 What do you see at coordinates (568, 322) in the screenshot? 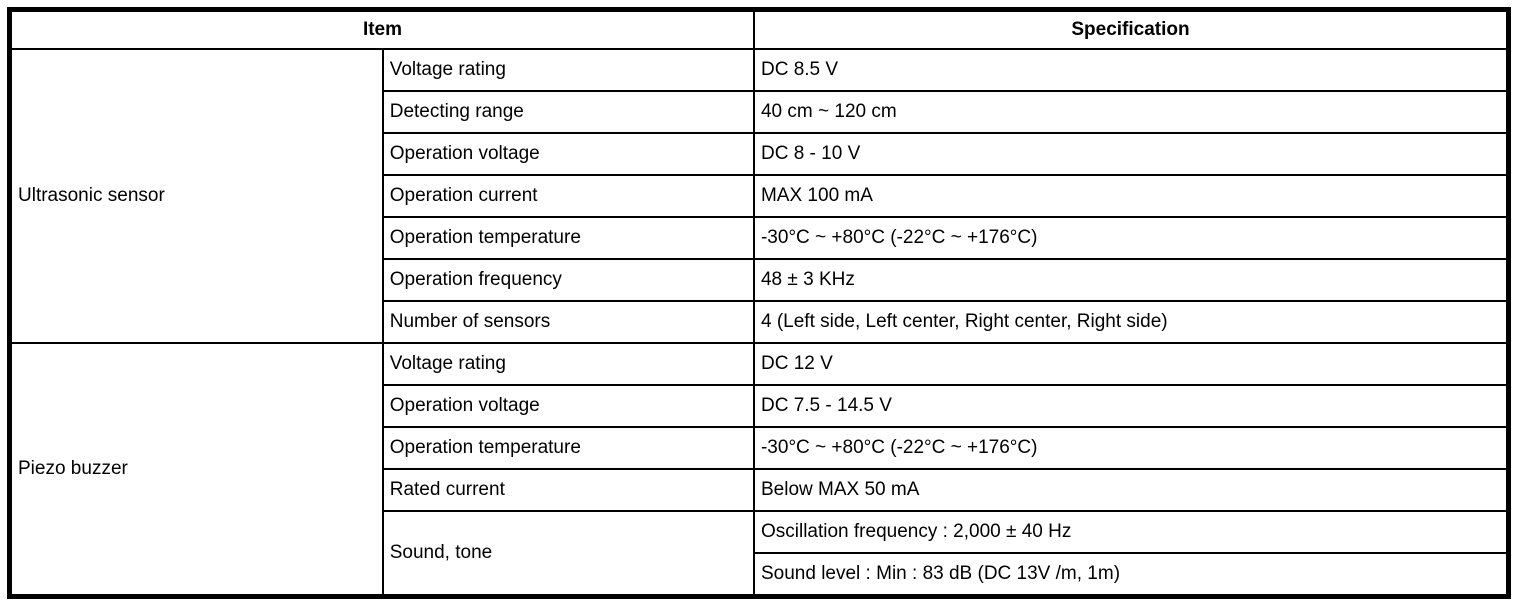
I see `item-sub-cell: Number of sensors` at bounding box center [568, 322].